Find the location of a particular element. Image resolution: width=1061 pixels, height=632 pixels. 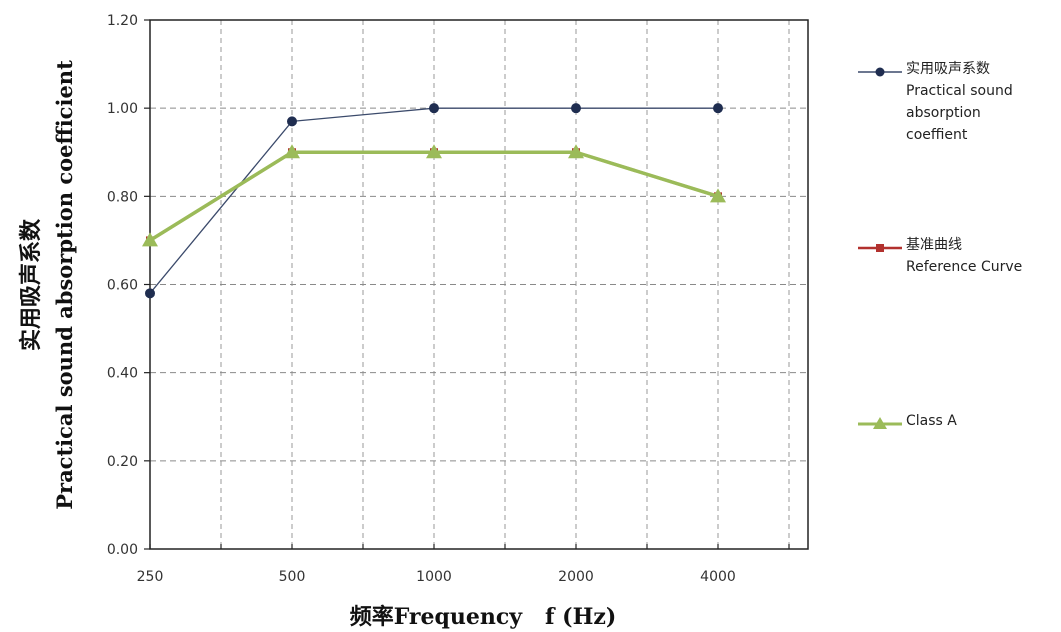

x-axis-title: 频率Frequency f (Hz) is located at coordinates (483, 617).